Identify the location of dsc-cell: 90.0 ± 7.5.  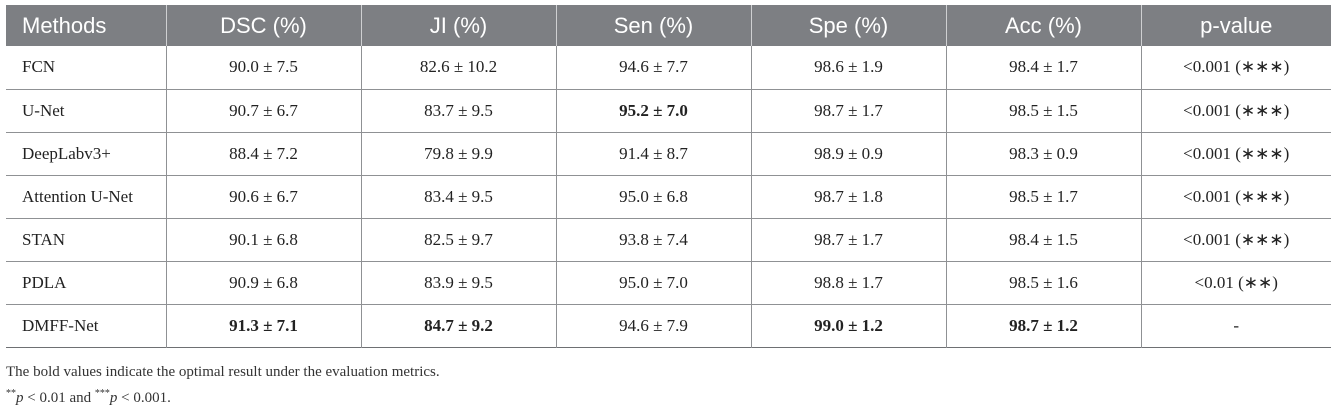
(263, 67).